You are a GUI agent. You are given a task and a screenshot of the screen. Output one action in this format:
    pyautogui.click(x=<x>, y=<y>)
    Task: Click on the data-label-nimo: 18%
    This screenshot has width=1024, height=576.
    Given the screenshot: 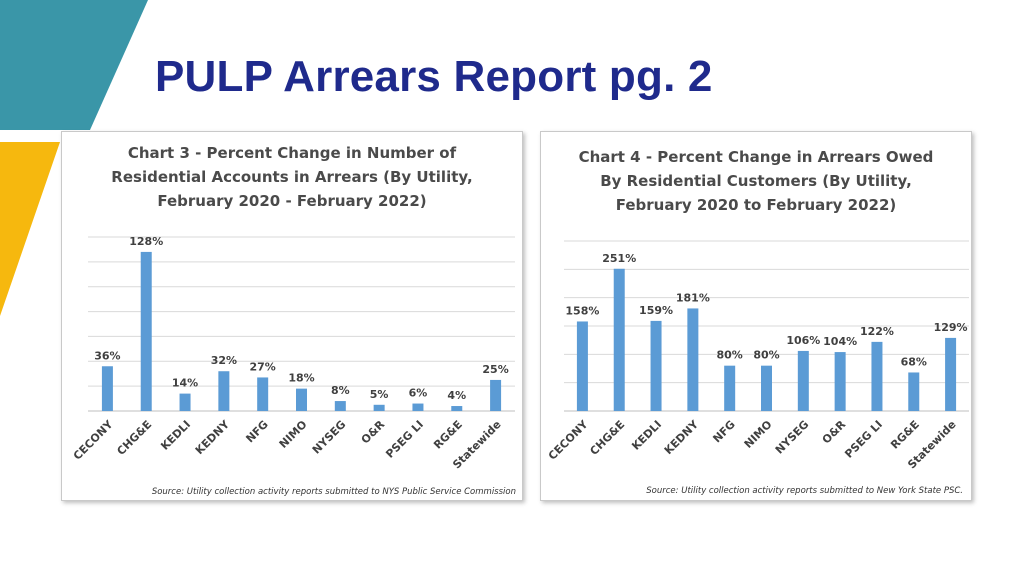 What is the action you would take?
    pyautogui.click(x=301, y=378)
    